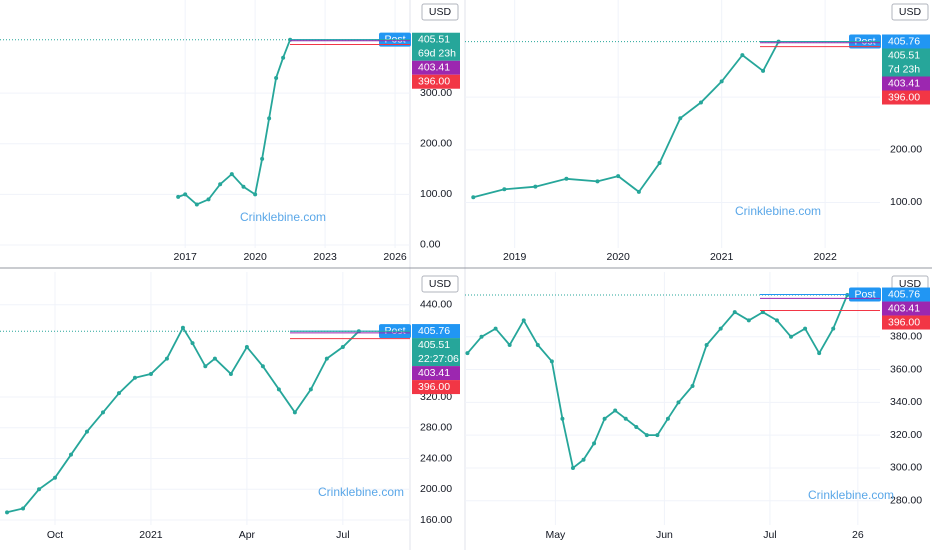 The height and width of the screenshot is (550, 932). Describe the element at coordinates (906, 337) in the screenshot. I see `y-tick-label: 380.00` at that location.